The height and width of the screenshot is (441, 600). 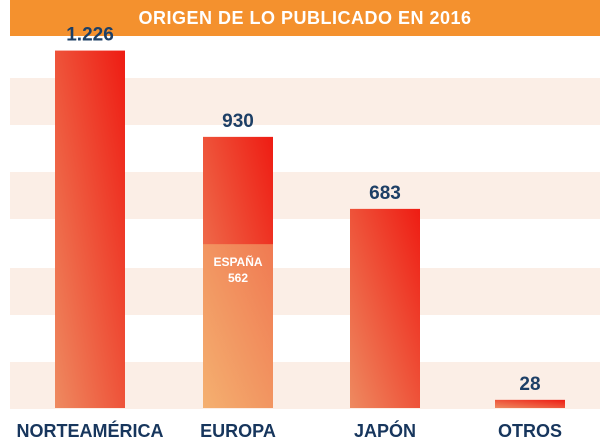 I want to click on category-label-2: JAPÓN, so click(x=385, y=430).